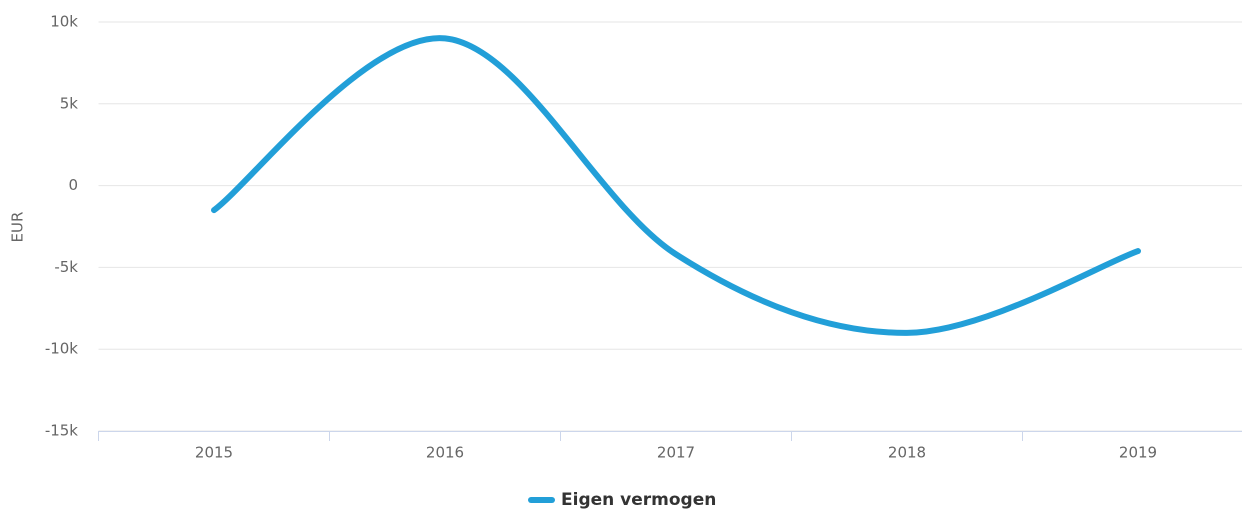  Describe the element at coordinates (66, 267) in the screenshot. I see `y-tick-label: -5k` at that location.